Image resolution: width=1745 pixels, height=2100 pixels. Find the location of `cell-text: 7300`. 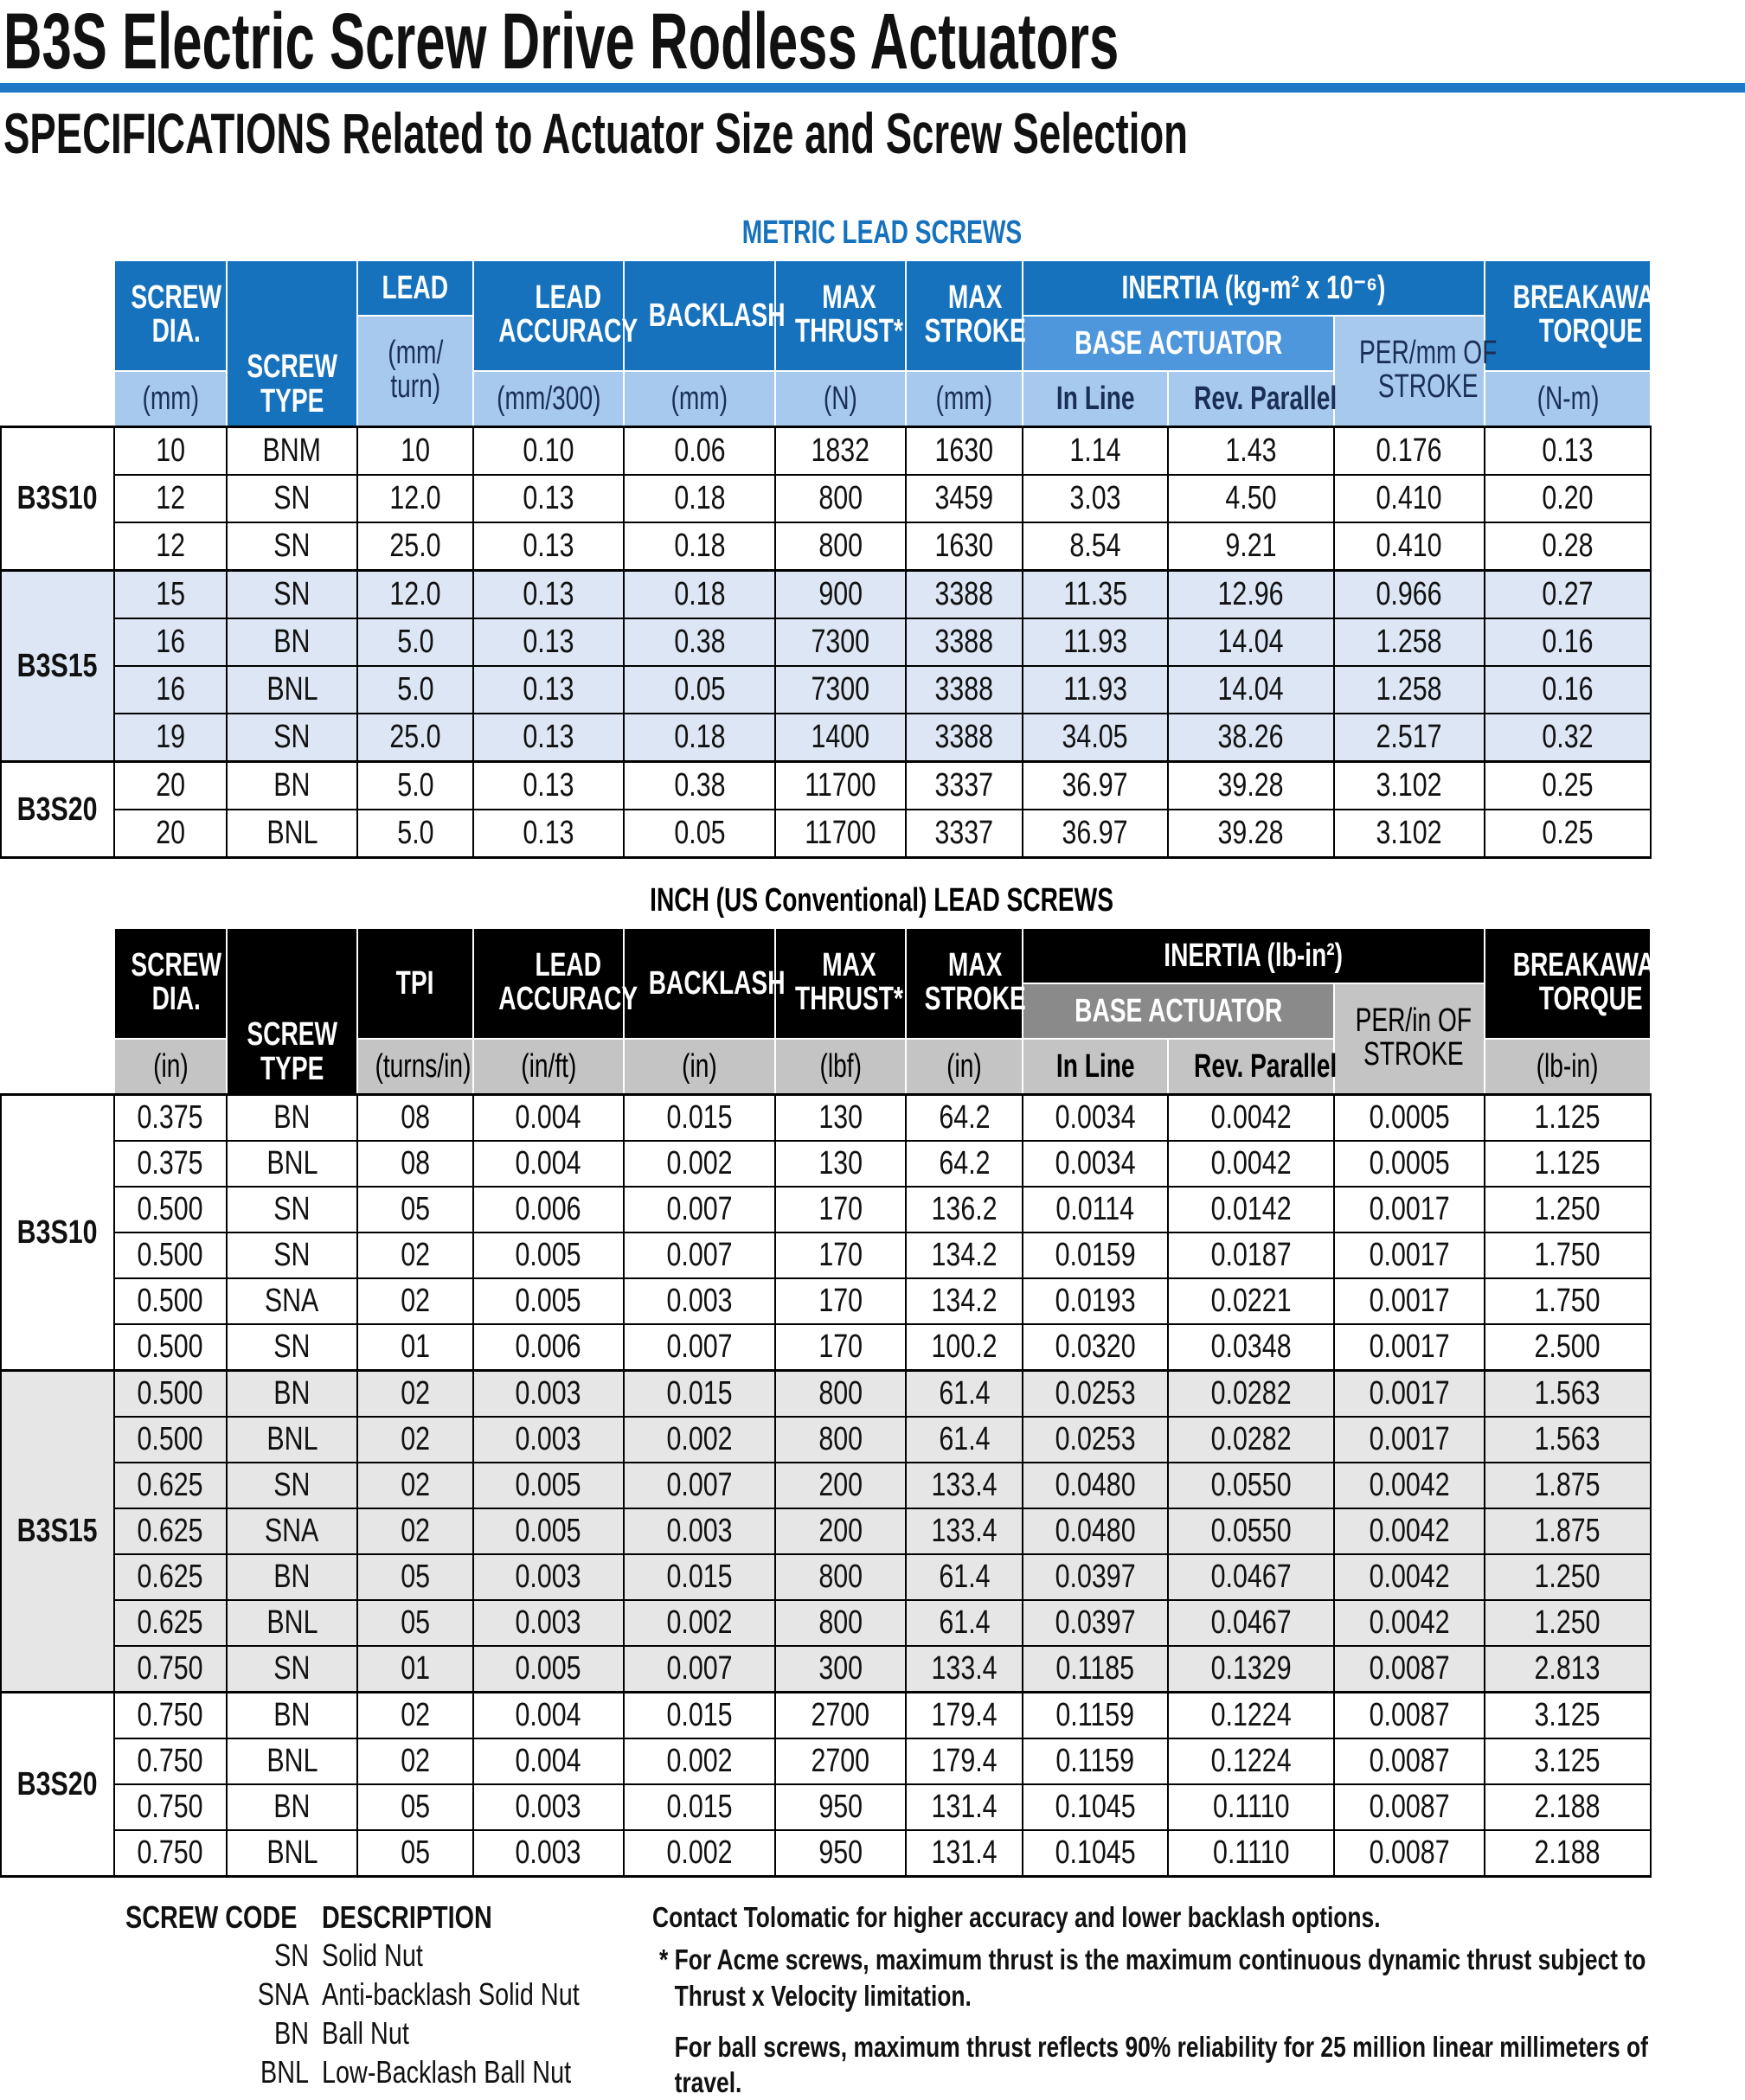

cell-text: 7300 is located at coordinates (840, 689).